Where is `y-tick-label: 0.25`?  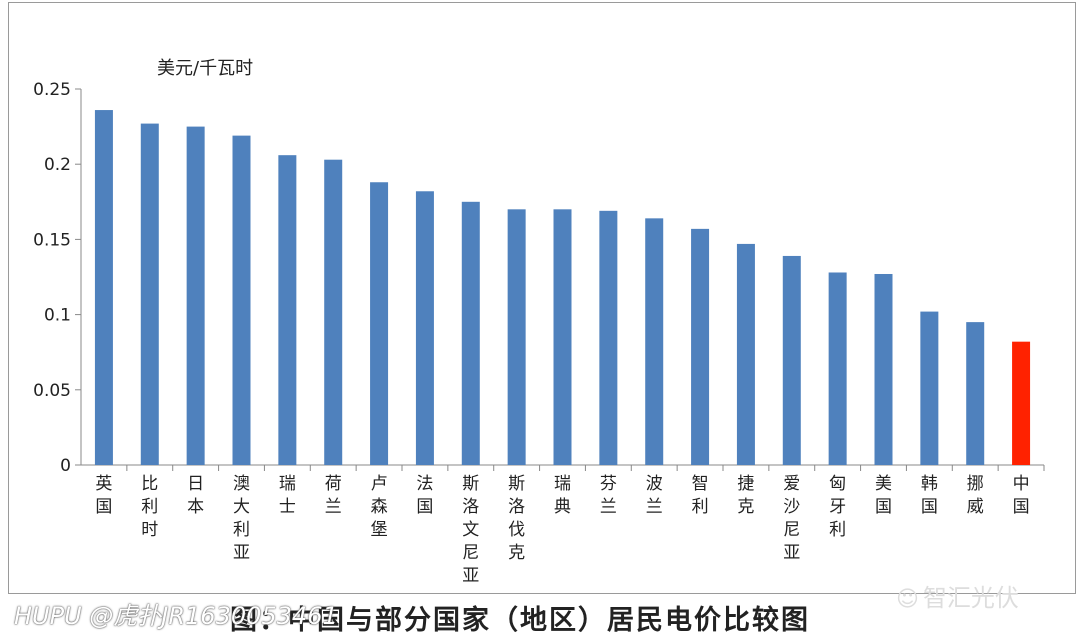
y-tick-label: 0.25 is located at coordinates (52, 90).